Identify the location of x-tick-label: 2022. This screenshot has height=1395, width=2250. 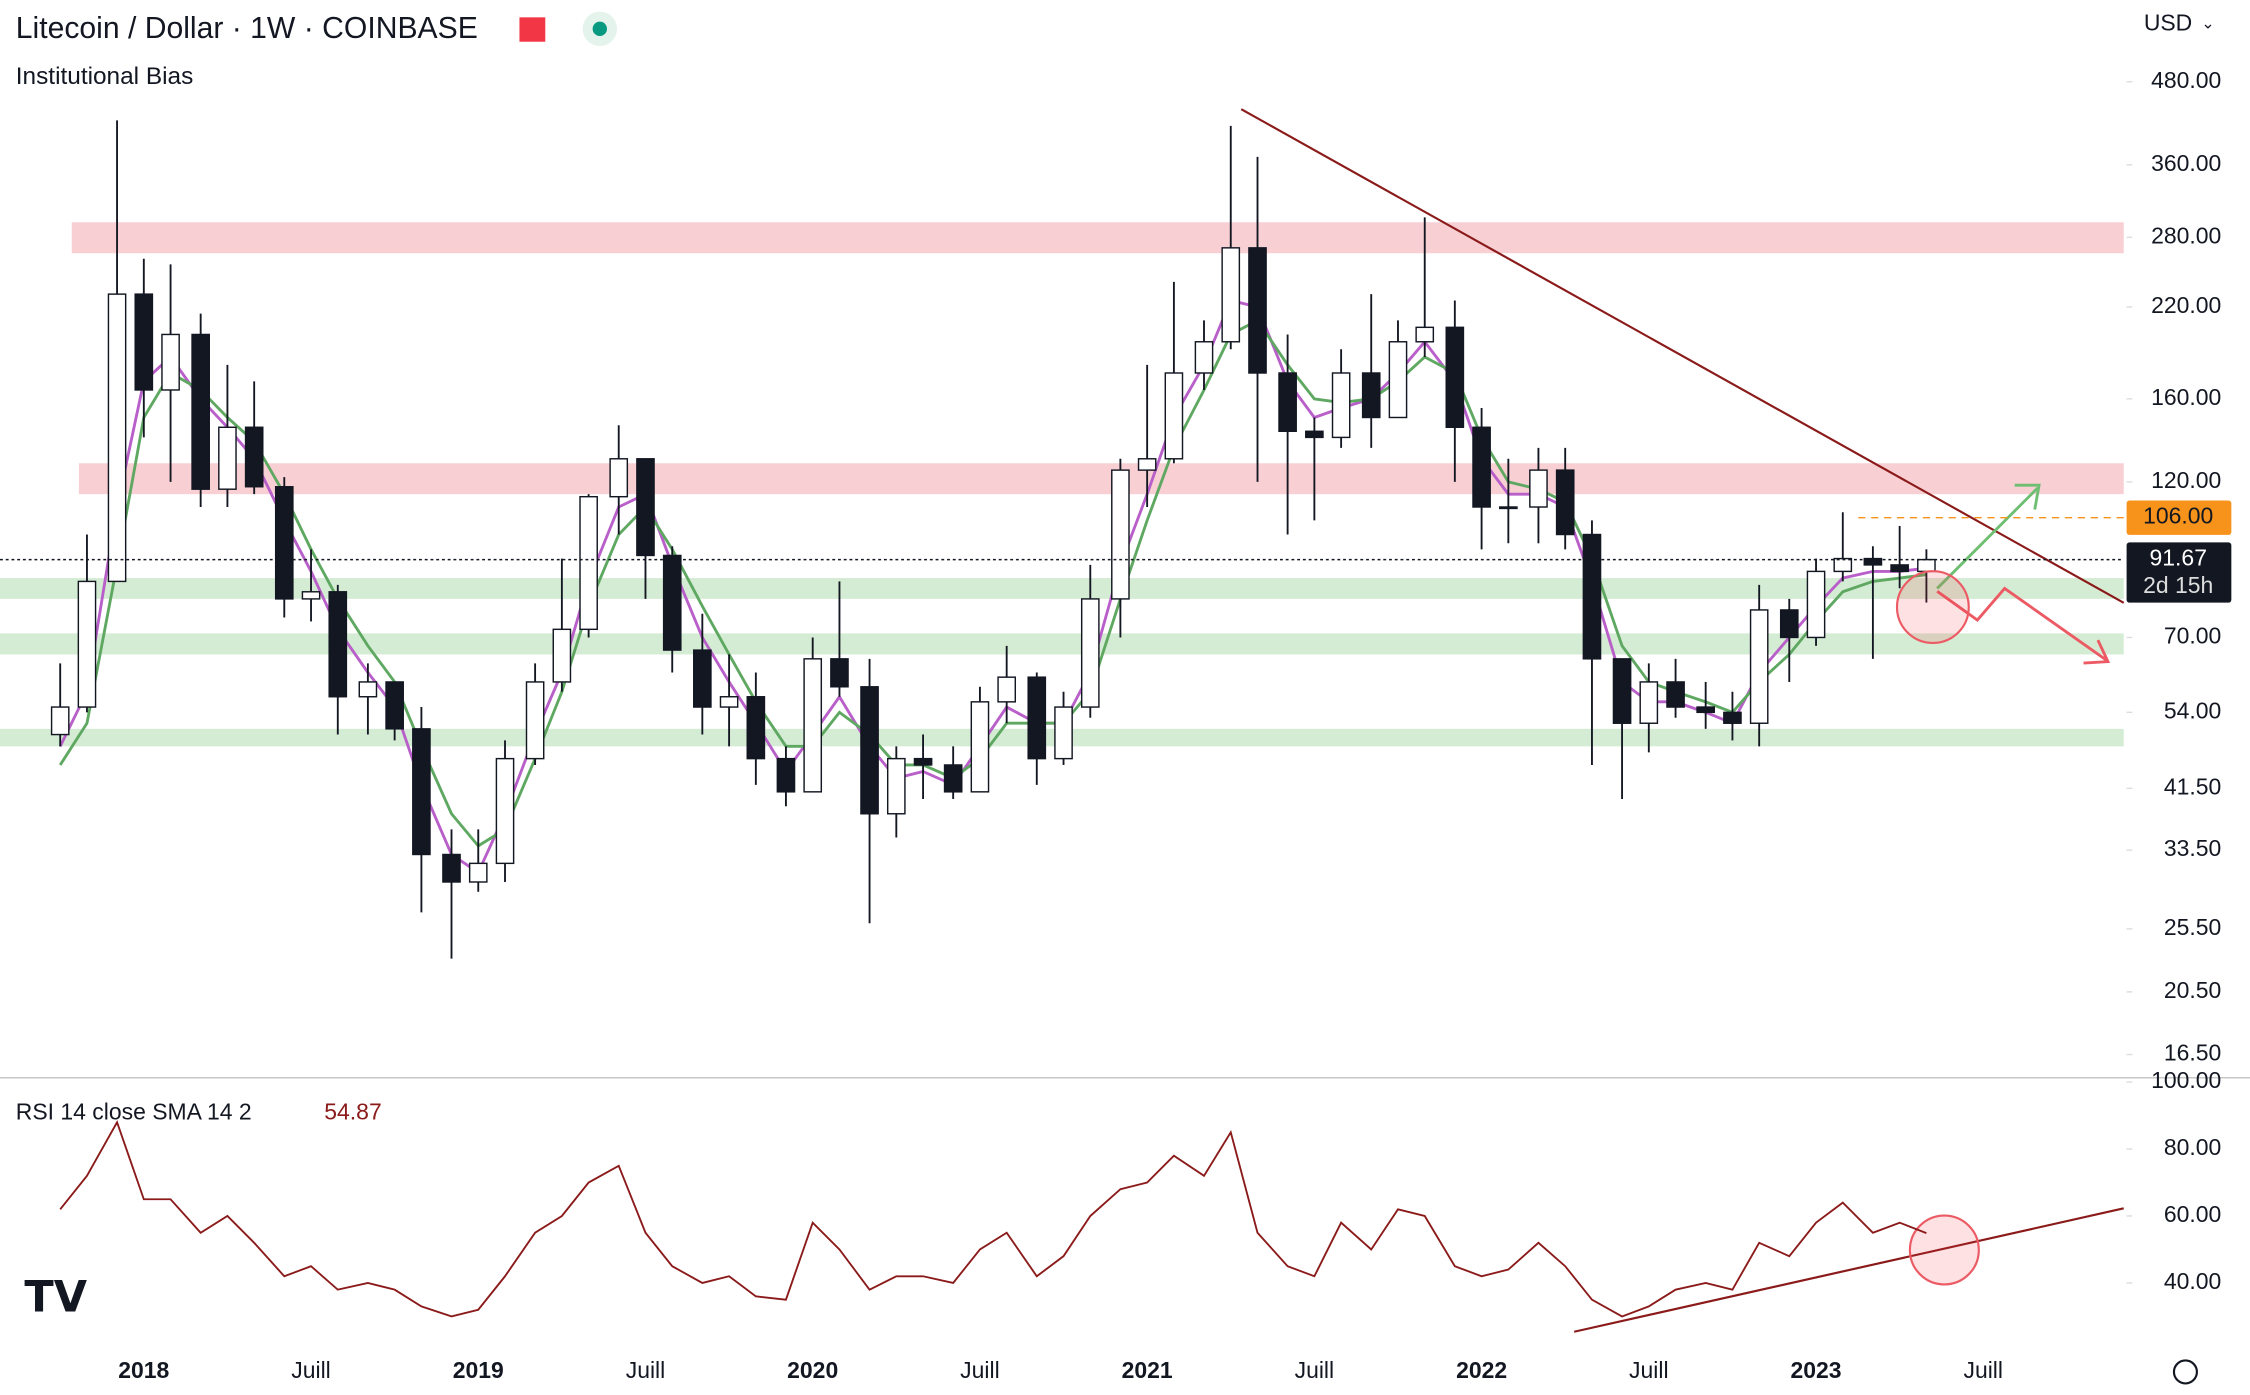
(1481, 1370).